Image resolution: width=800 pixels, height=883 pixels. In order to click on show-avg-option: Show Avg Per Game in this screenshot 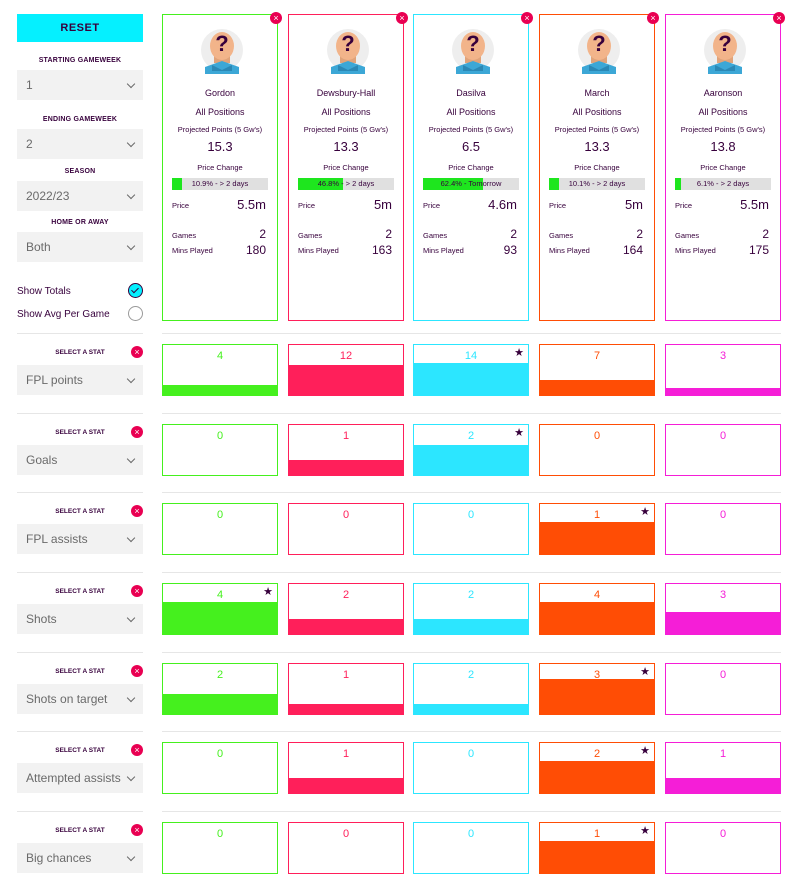, I will do `click(80, 314)`.